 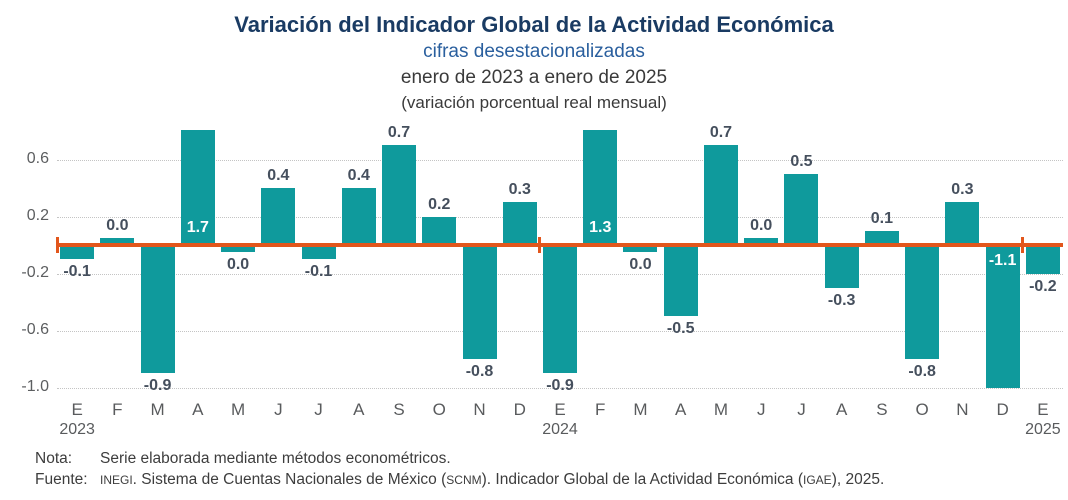 I want to click on bar-value-label: 0.5, so click(x=801, y=161).